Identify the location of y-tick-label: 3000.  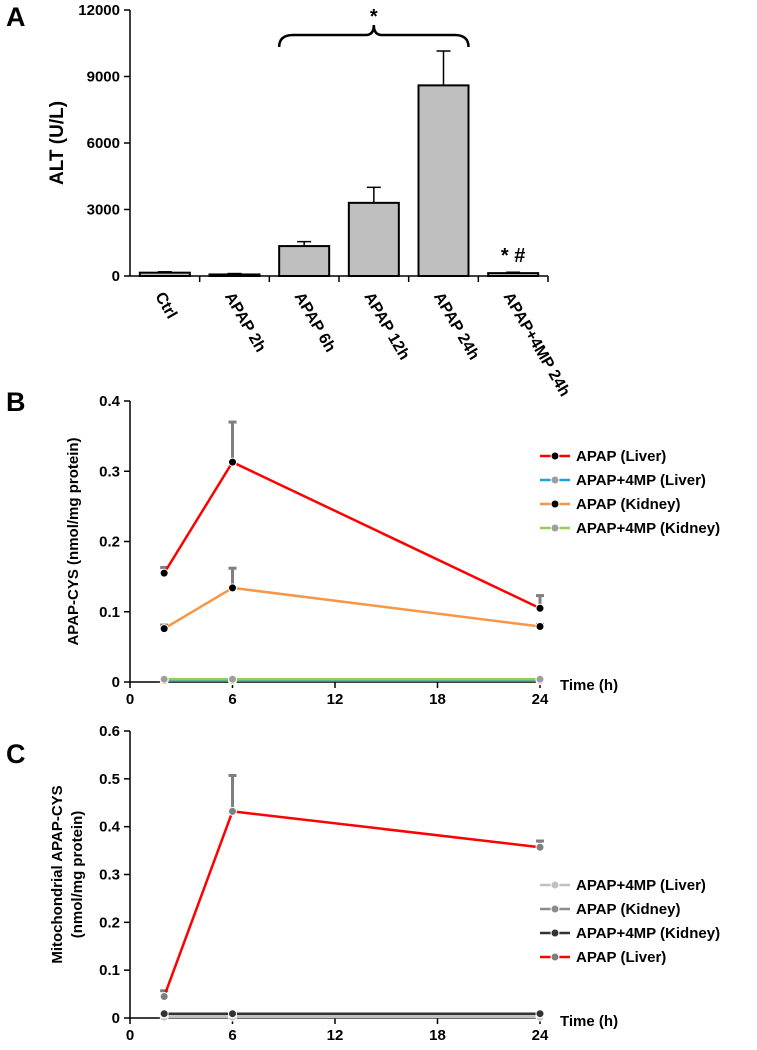
(103, 210).